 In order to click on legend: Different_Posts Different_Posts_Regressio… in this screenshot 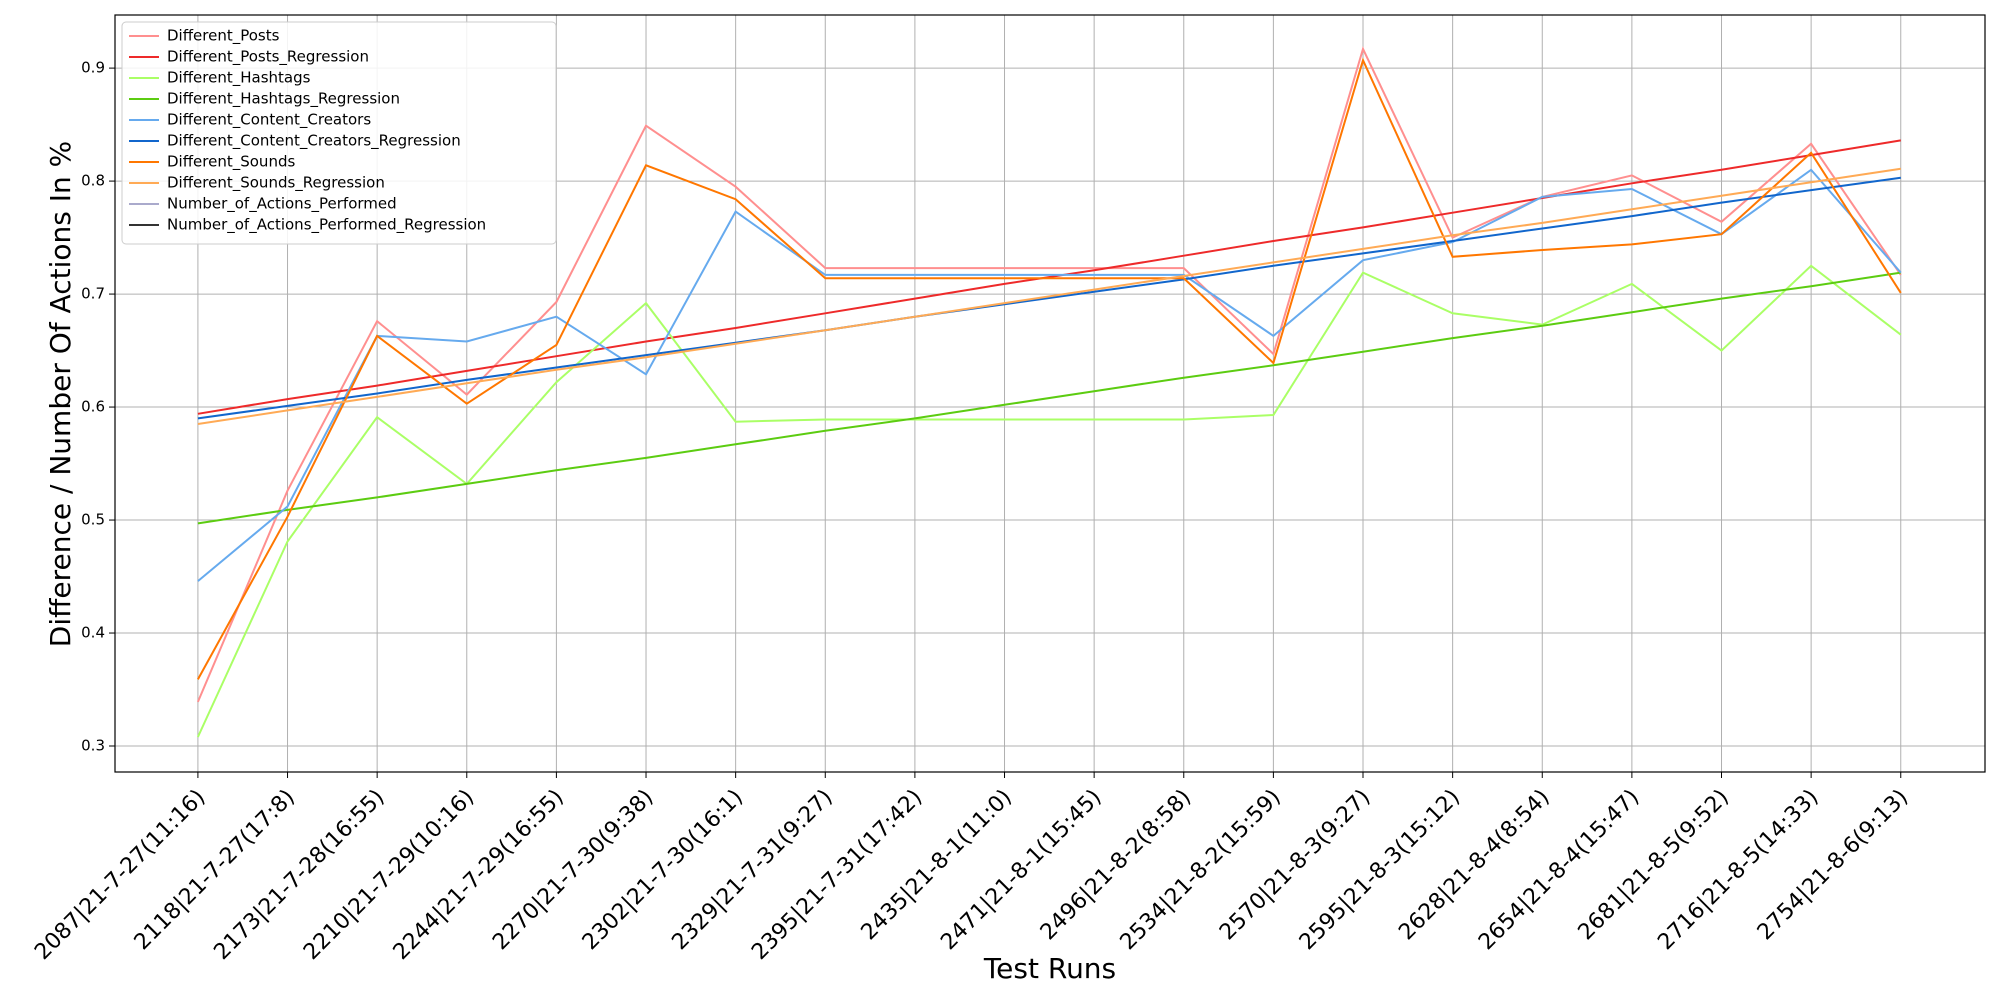, I will do `click(339, 133)`.